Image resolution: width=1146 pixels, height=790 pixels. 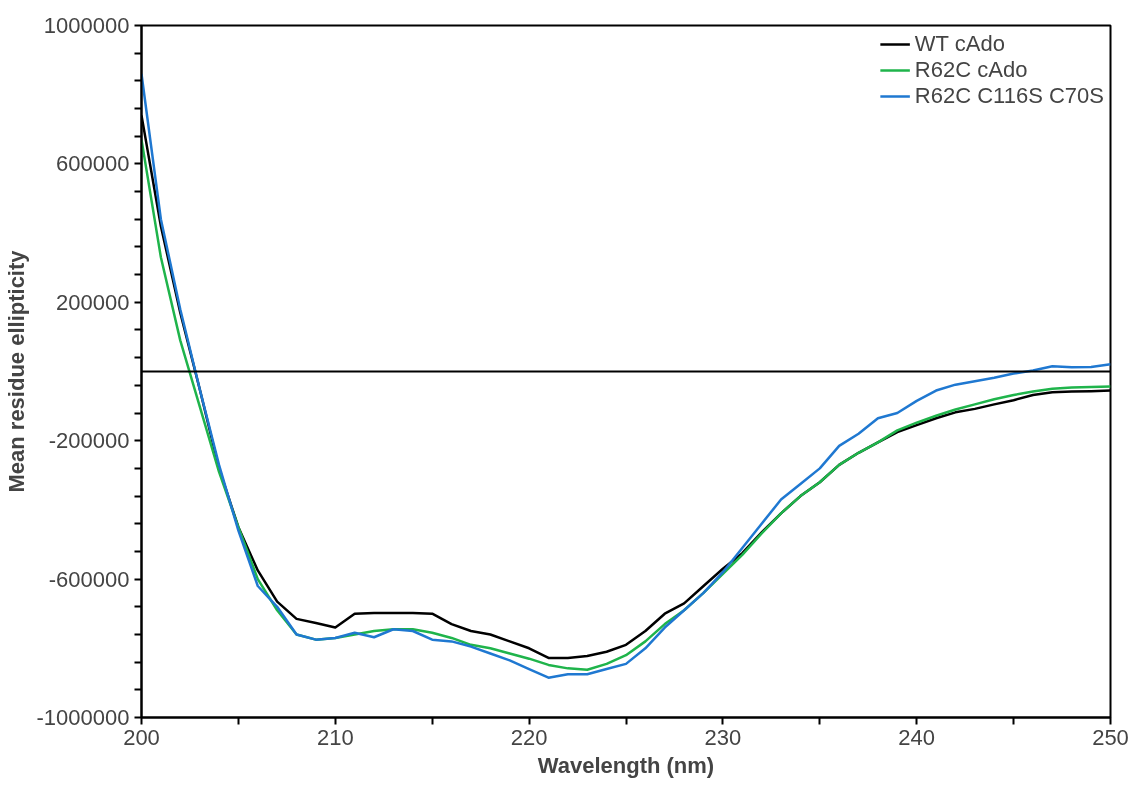 I want to click on y-tick-label: -600000, so click(x=89, y=579).